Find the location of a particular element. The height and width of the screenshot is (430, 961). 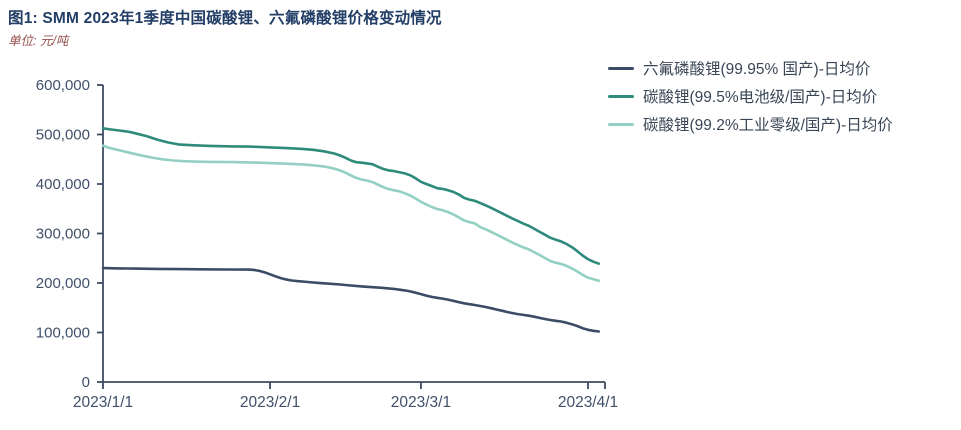

y-tick-label: 100,000 is located at coordinates (63, 333).